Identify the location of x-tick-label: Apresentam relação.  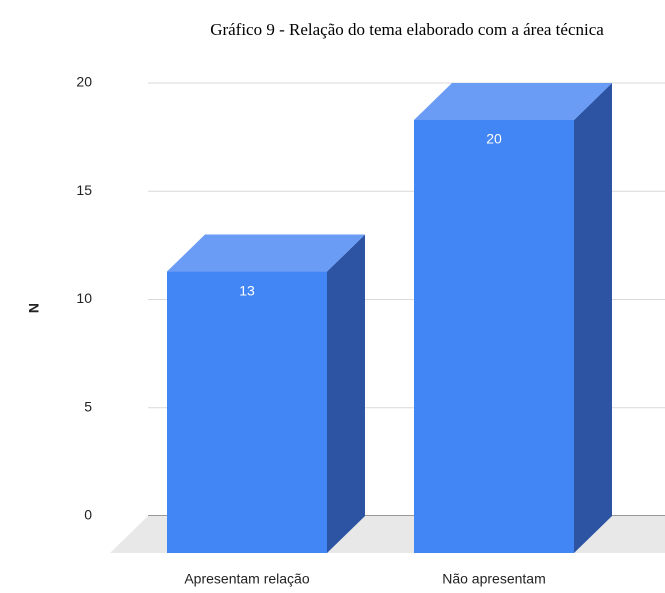
(247, 579).